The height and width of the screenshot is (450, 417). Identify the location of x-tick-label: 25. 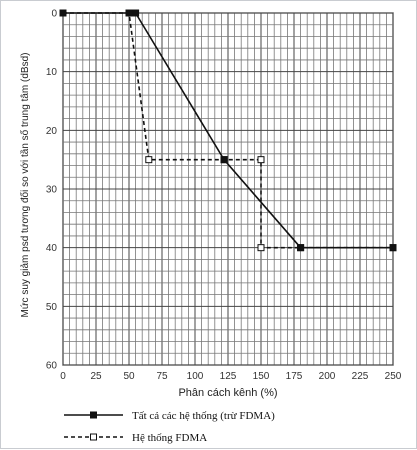
(96, 376).